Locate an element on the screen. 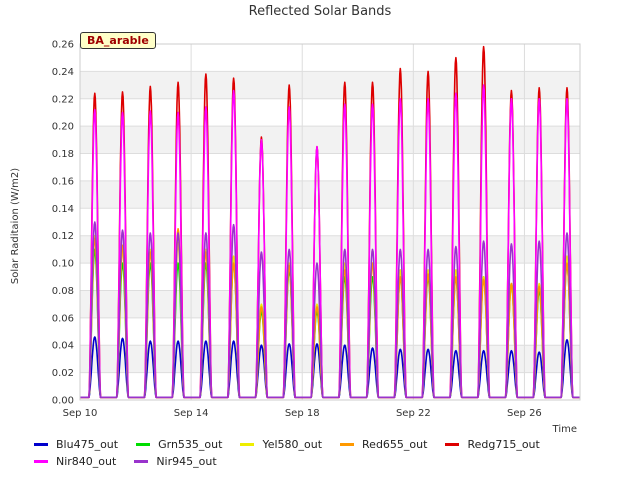  legend-item: Red655_out is located at coordinates (383, 444).